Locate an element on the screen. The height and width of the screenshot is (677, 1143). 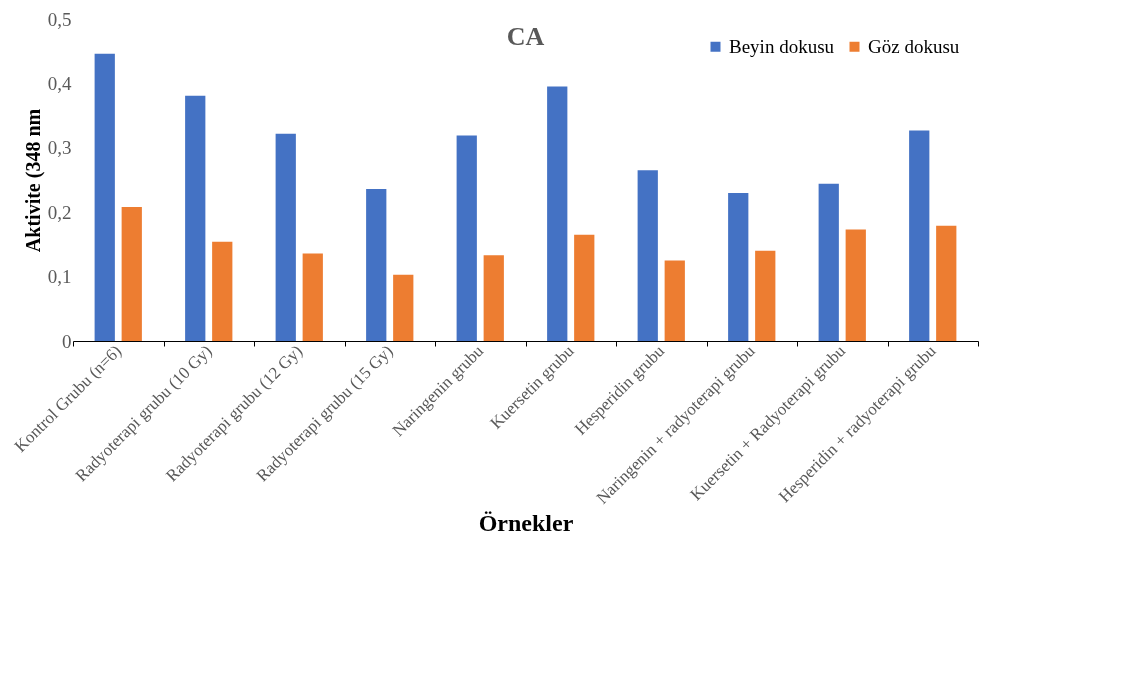
legend-label: Göz dokusu is located at coordinates (914, 46).